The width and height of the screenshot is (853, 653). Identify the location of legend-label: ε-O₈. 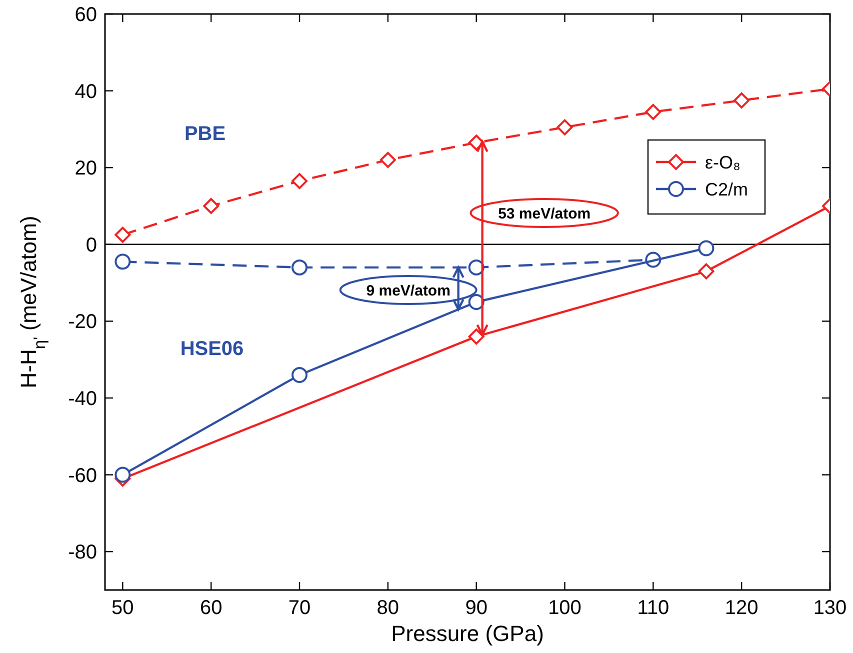
(722, 162).